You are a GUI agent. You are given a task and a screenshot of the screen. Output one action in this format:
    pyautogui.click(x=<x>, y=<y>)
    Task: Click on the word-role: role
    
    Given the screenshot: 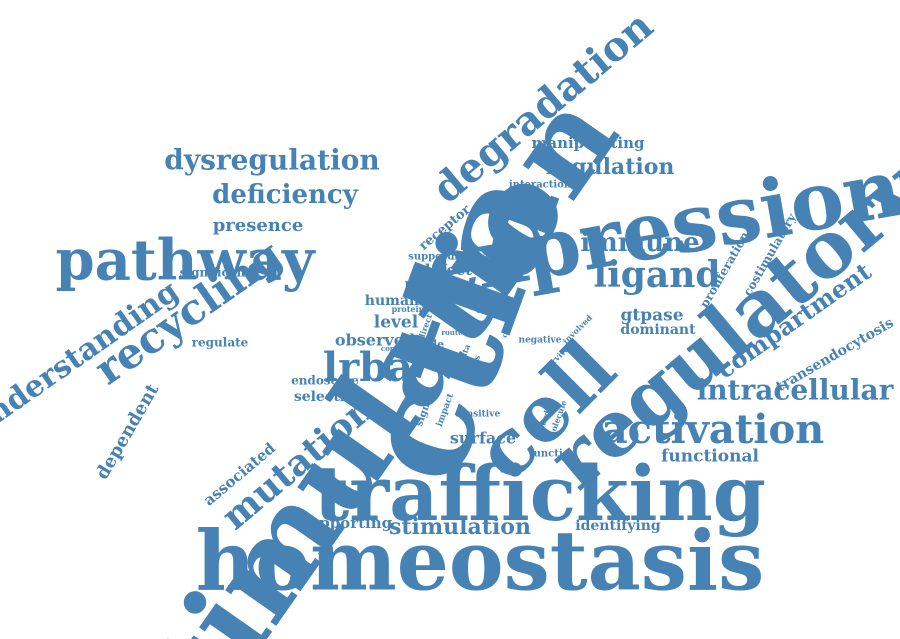 What is the action you would take?
    pyautogui.click(x=432, y=344)
    